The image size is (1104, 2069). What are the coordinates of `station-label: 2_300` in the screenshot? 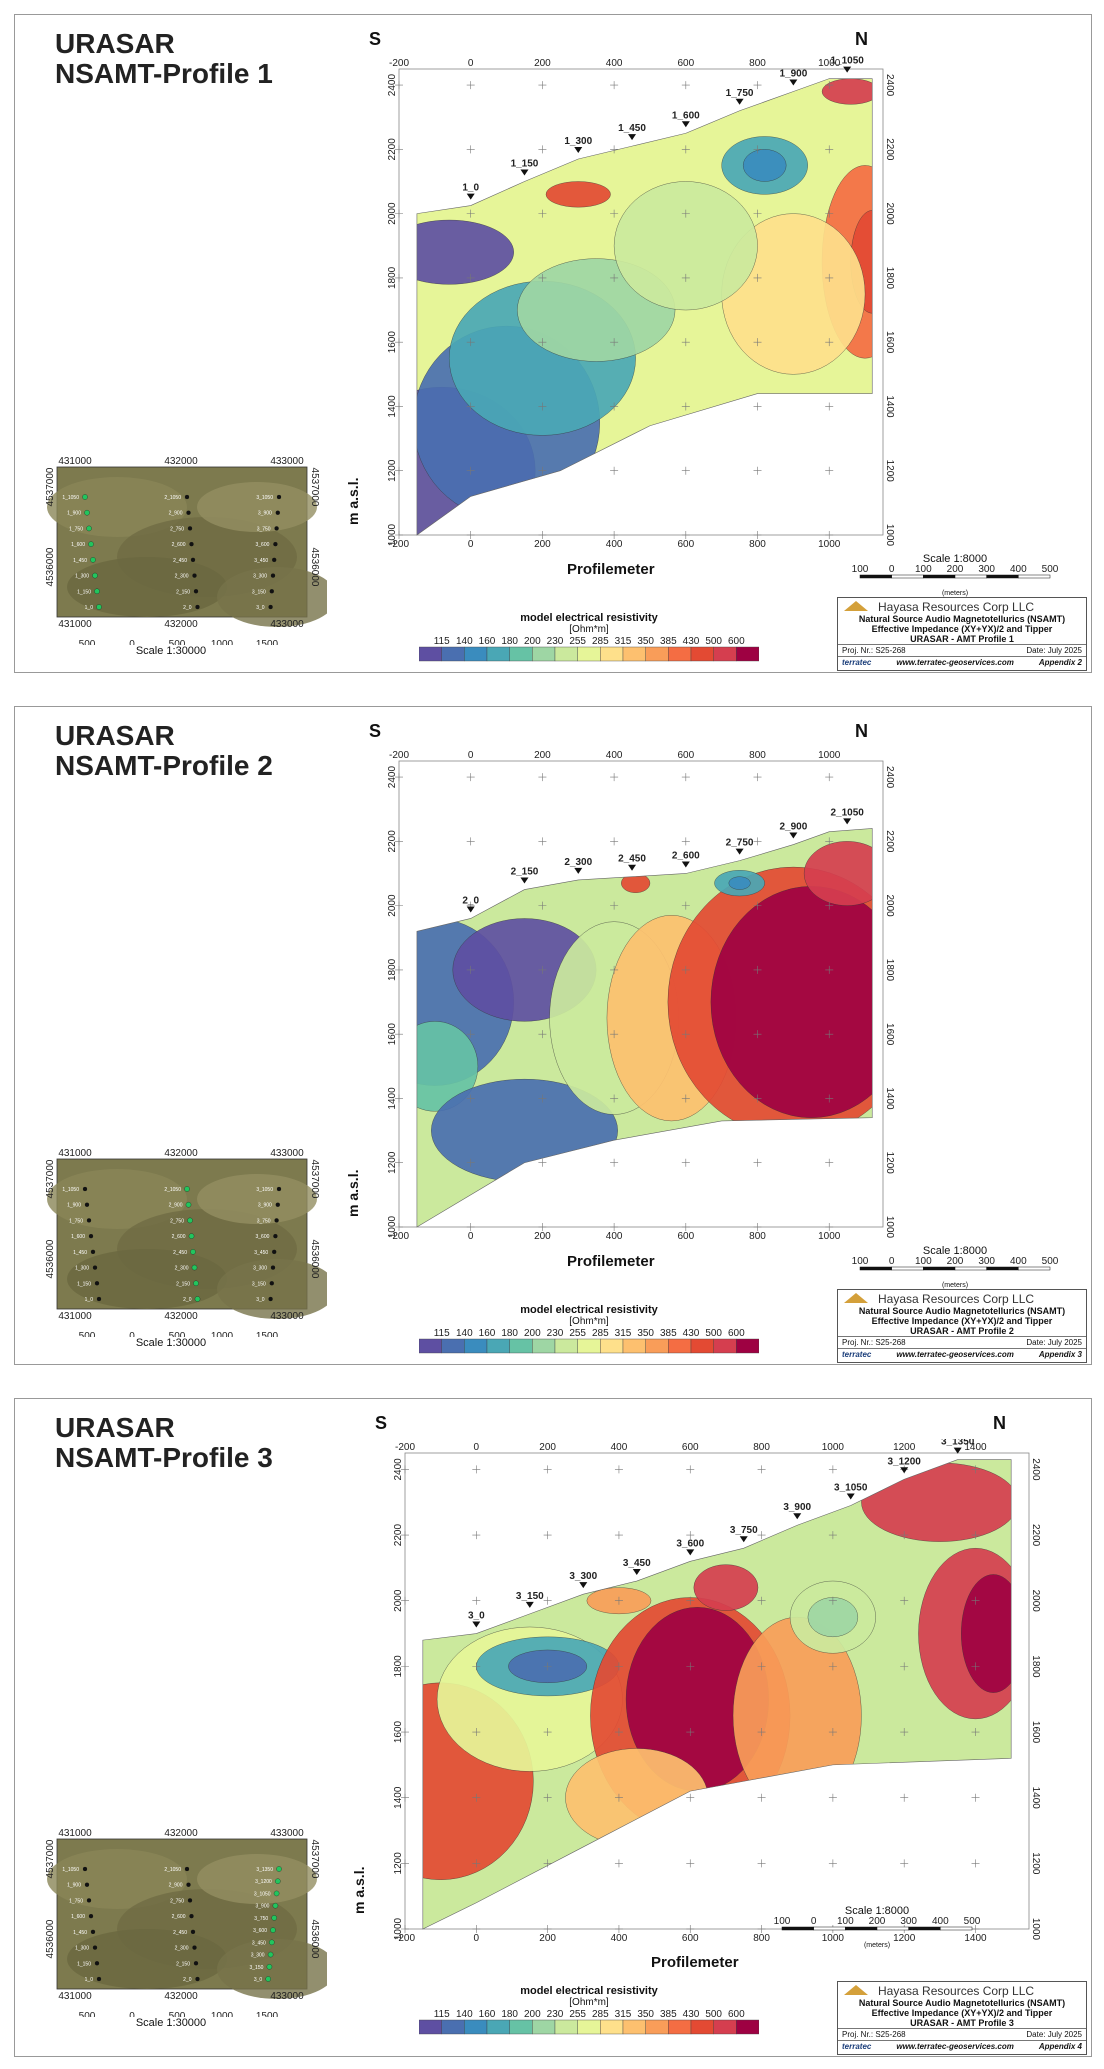 It's located at (578, 862).